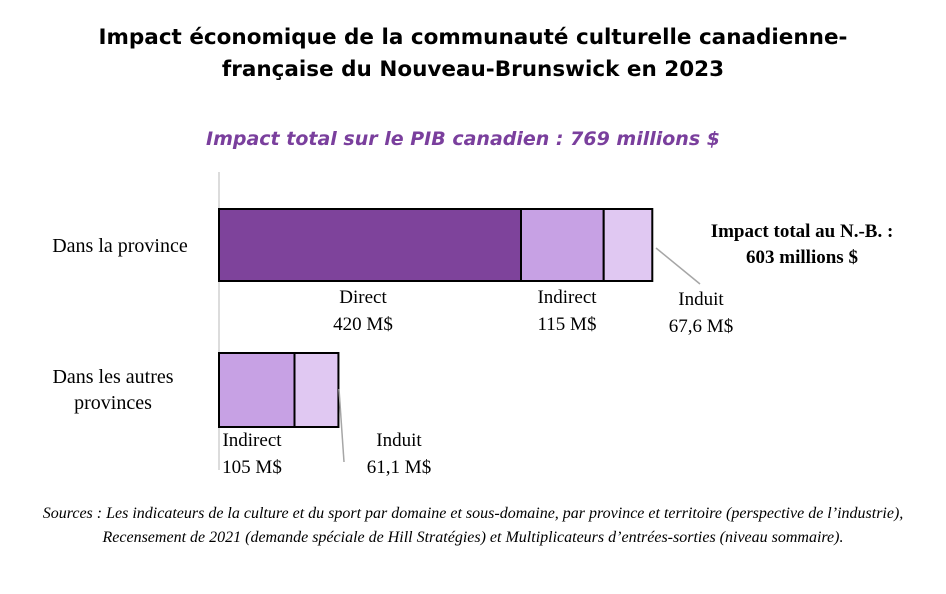 Image resolution: width=946 pixels, height=594 pixels. I want to click on data-label-induit-2: 61,1 M$, so click(399, 467).